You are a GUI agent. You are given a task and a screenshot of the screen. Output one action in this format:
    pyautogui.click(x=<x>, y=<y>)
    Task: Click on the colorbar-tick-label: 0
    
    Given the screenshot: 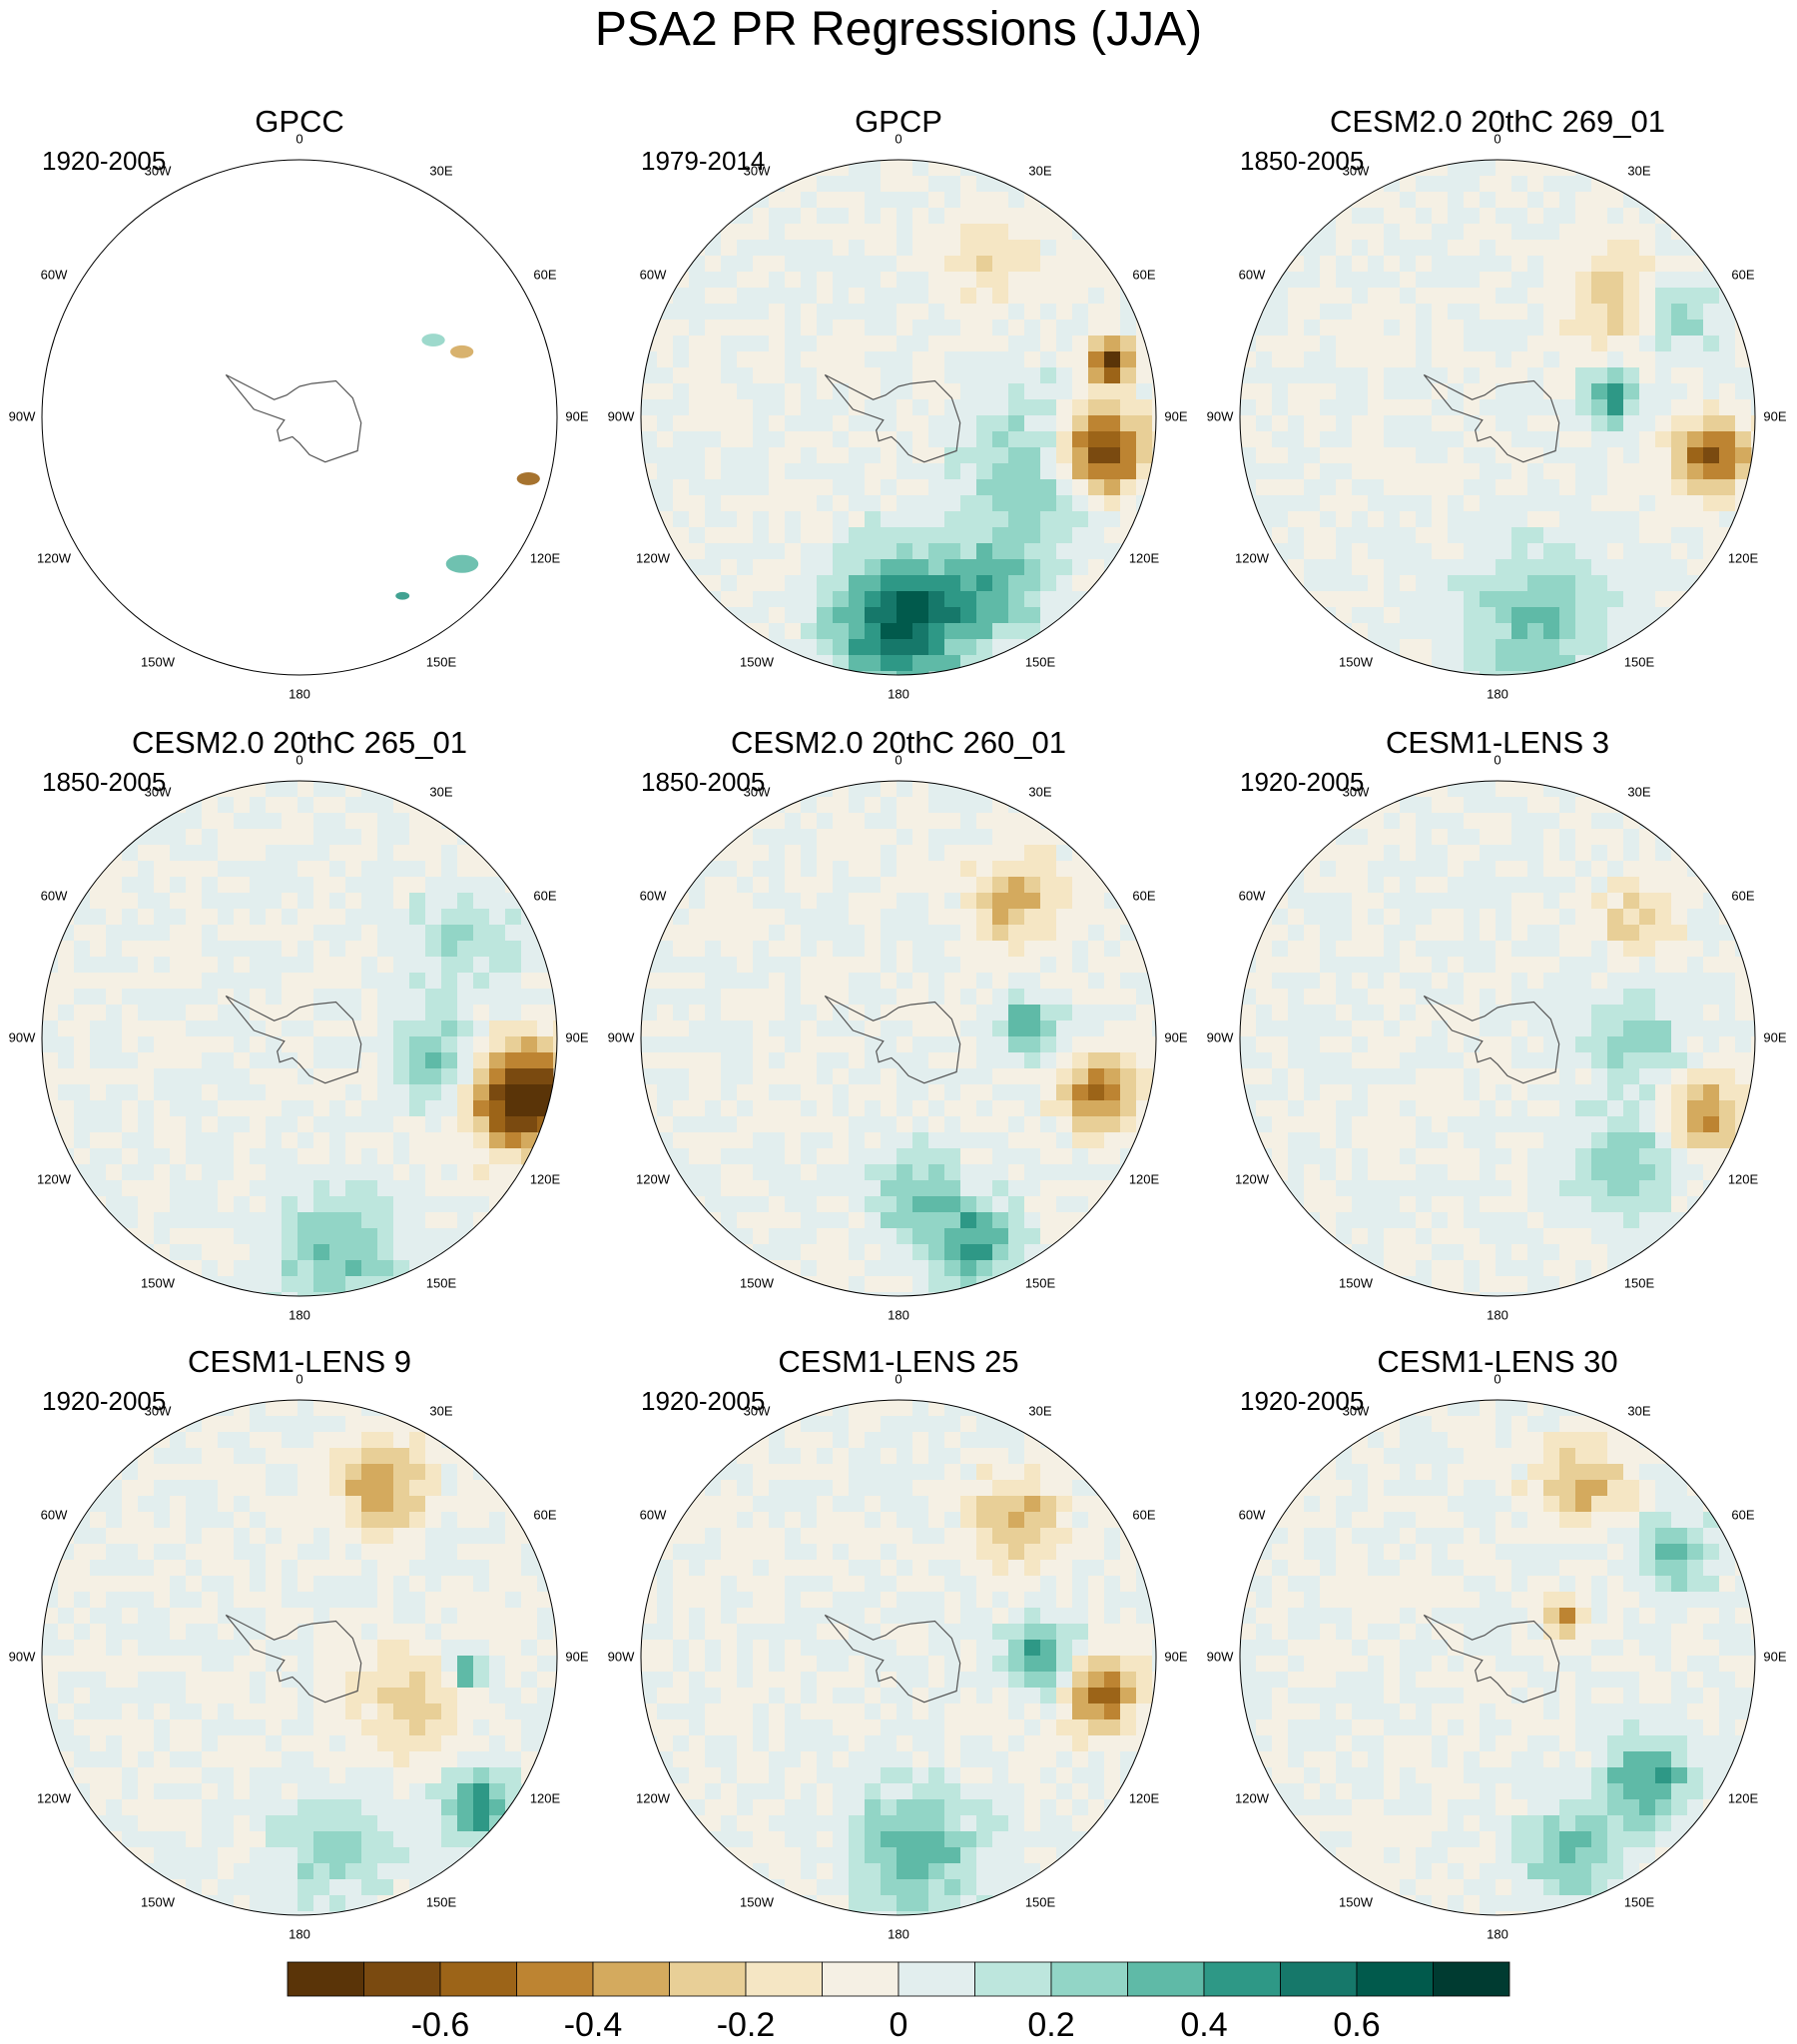 What is the action you would take?
    pyautogui.click(x=899, y=2025)
    